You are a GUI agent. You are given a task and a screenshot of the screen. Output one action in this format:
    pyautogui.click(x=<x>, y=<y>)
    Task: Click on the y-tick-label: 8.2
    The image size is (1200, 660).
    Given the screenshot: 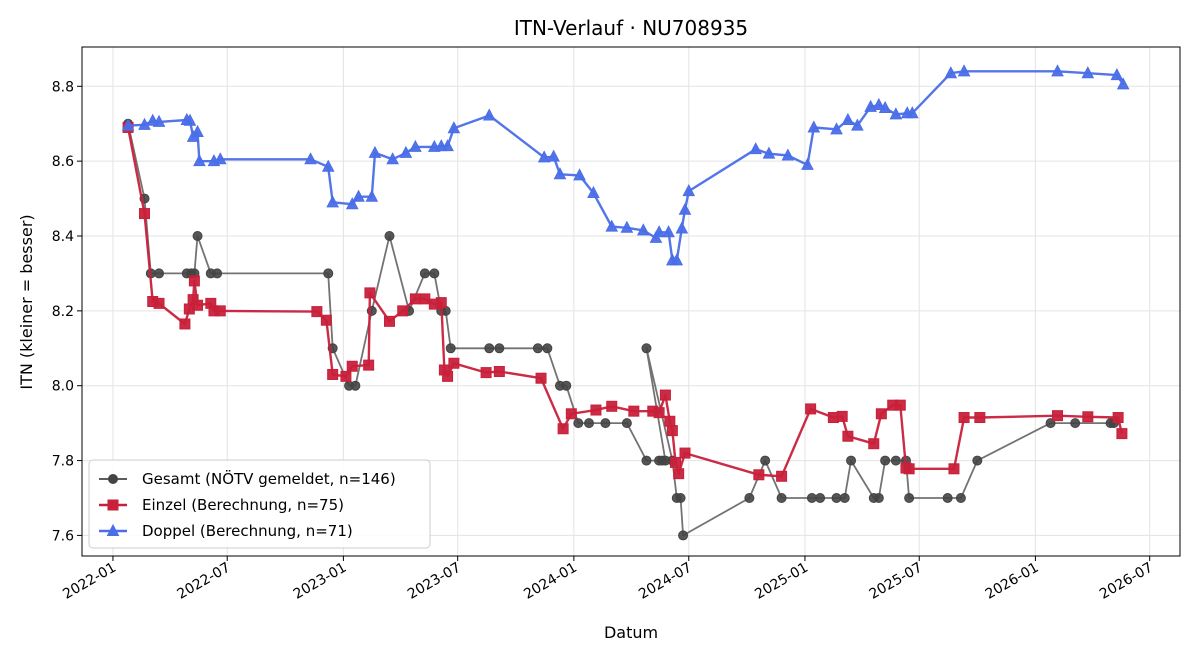 What is the action you would take?
    pyautogui.click(x=63, y=312)
    